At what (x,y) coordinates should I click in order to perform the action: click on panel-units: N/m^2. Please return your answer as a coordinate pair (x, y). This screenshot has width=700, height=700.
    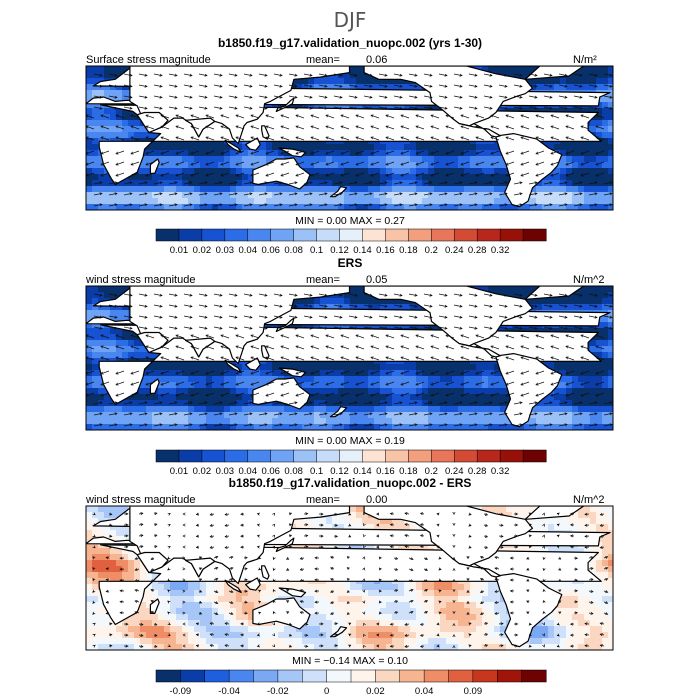
    Looking at the image, I should click on (588, 500).